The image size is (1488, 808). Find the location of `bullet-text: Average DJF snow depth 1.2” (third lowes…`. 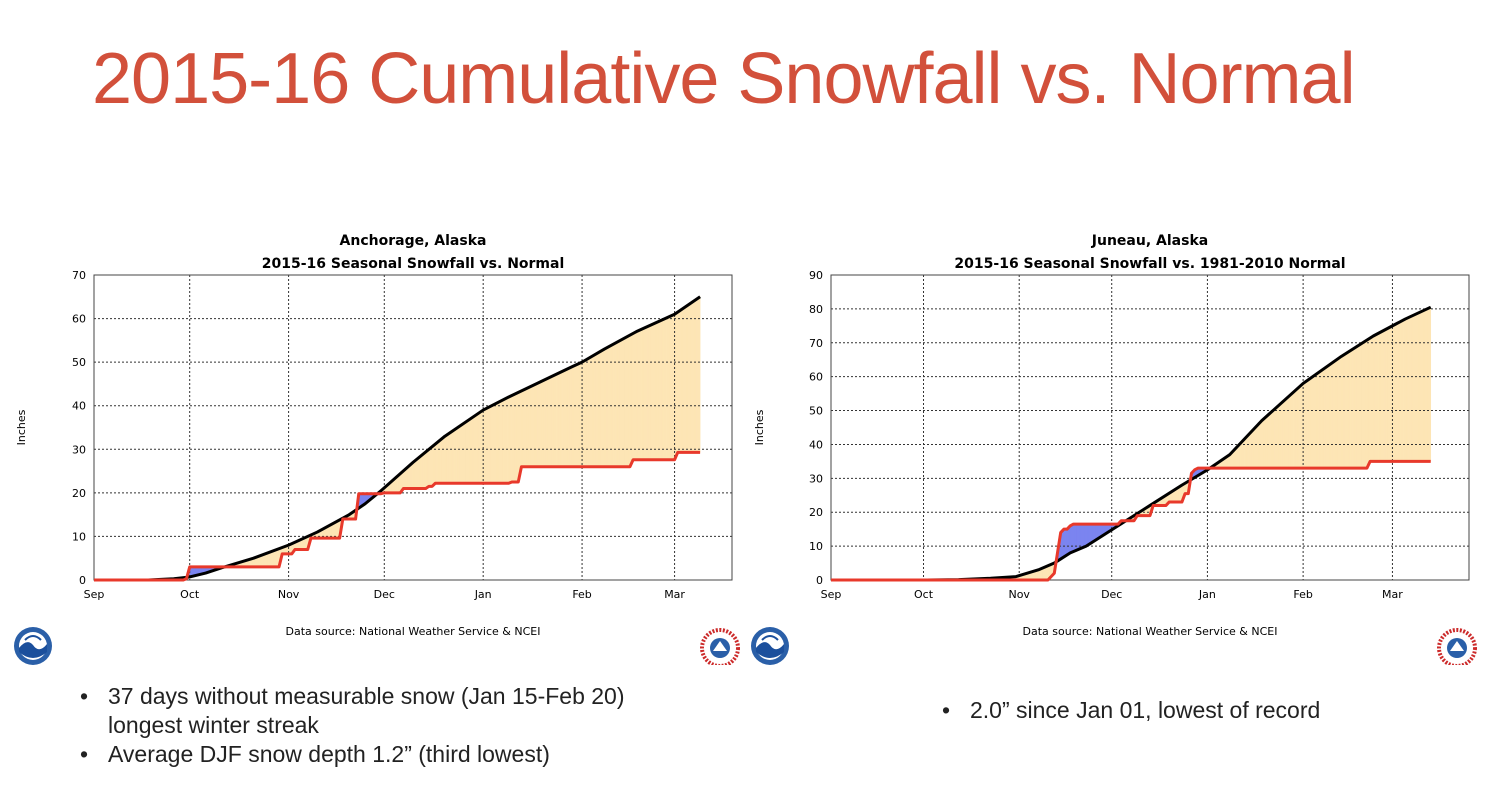

bullet-text: Average DJF snow depth 1.2” (third lowes… is located at coordinates (329, 754).